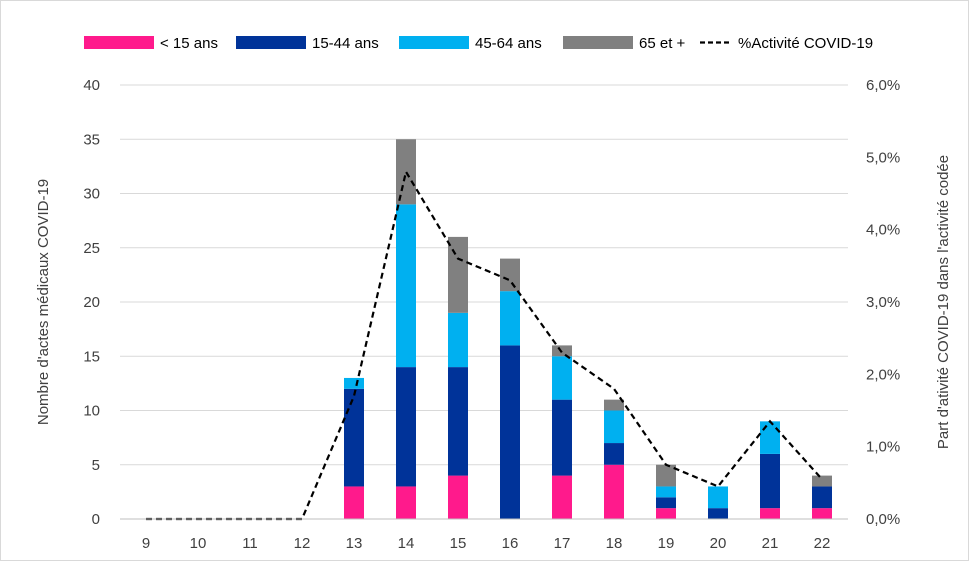 The width and height of the screenshot is (969, 561). What do you see at coordinates (508, 43) in the screenshot?
I see `legend-label: 45-64 ans` at bounding box center [508, 43].